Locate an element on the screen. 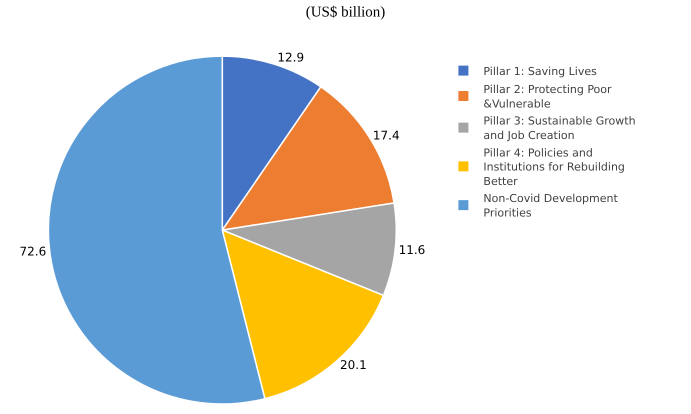  legend-label: Non-Covid Development Priorities is located at coordinates (550, 206).